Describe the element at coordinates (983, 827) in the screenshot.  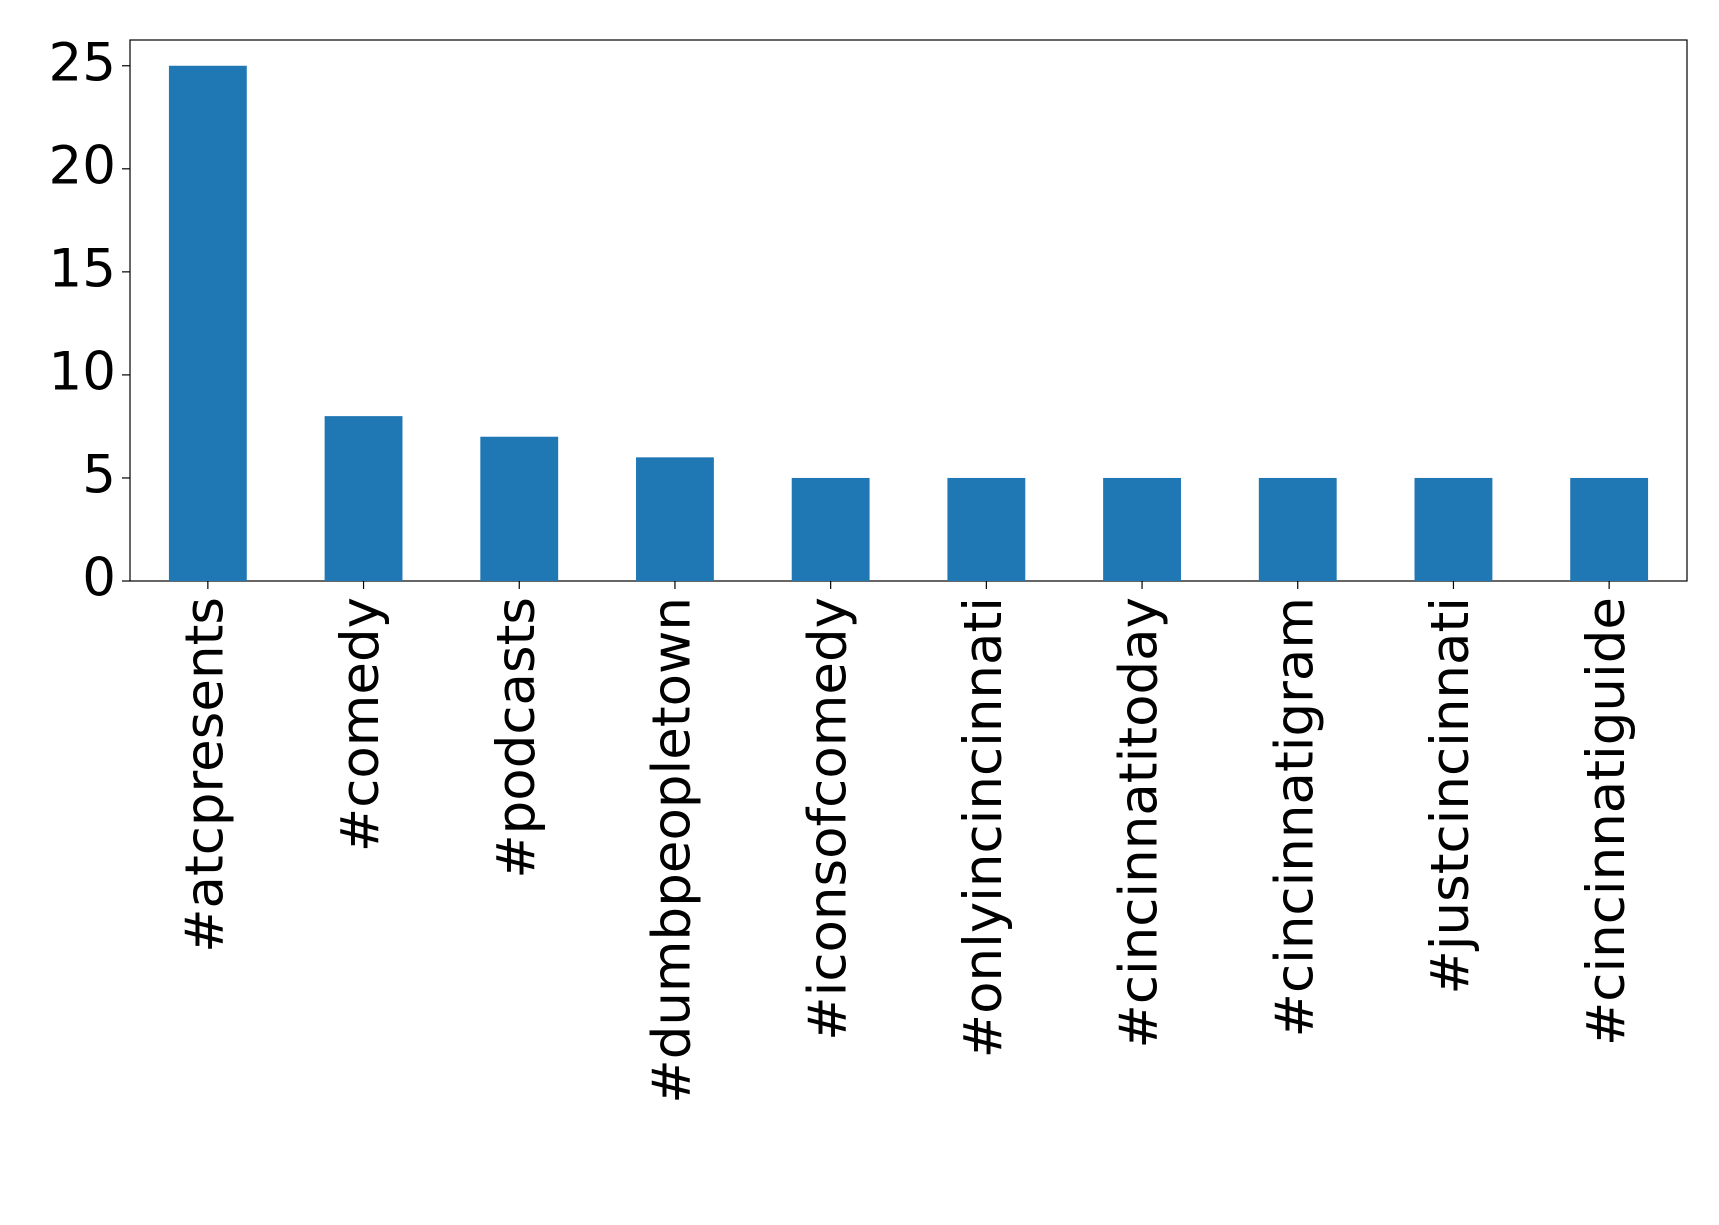
I see `x-tick-label: #onlyincincinnati` at that location.